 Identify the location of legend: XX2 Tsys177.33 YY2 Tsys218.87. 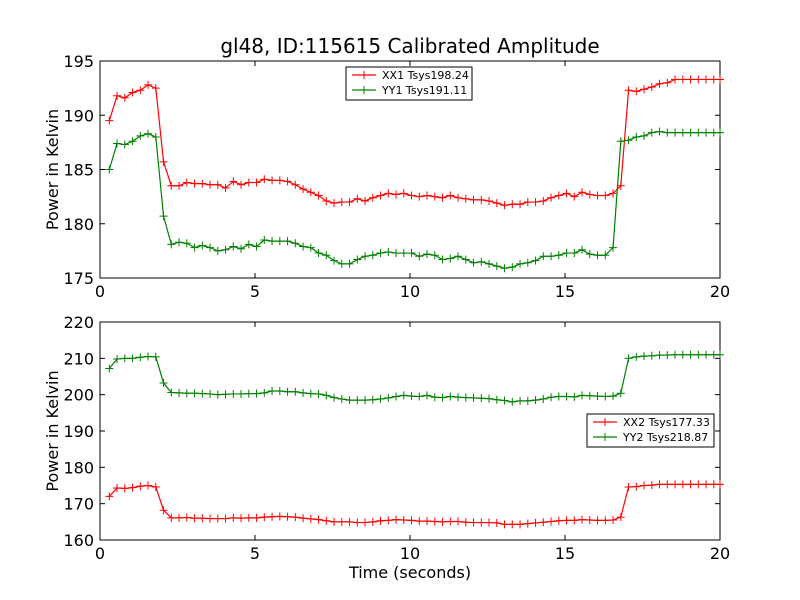
(650, 430).